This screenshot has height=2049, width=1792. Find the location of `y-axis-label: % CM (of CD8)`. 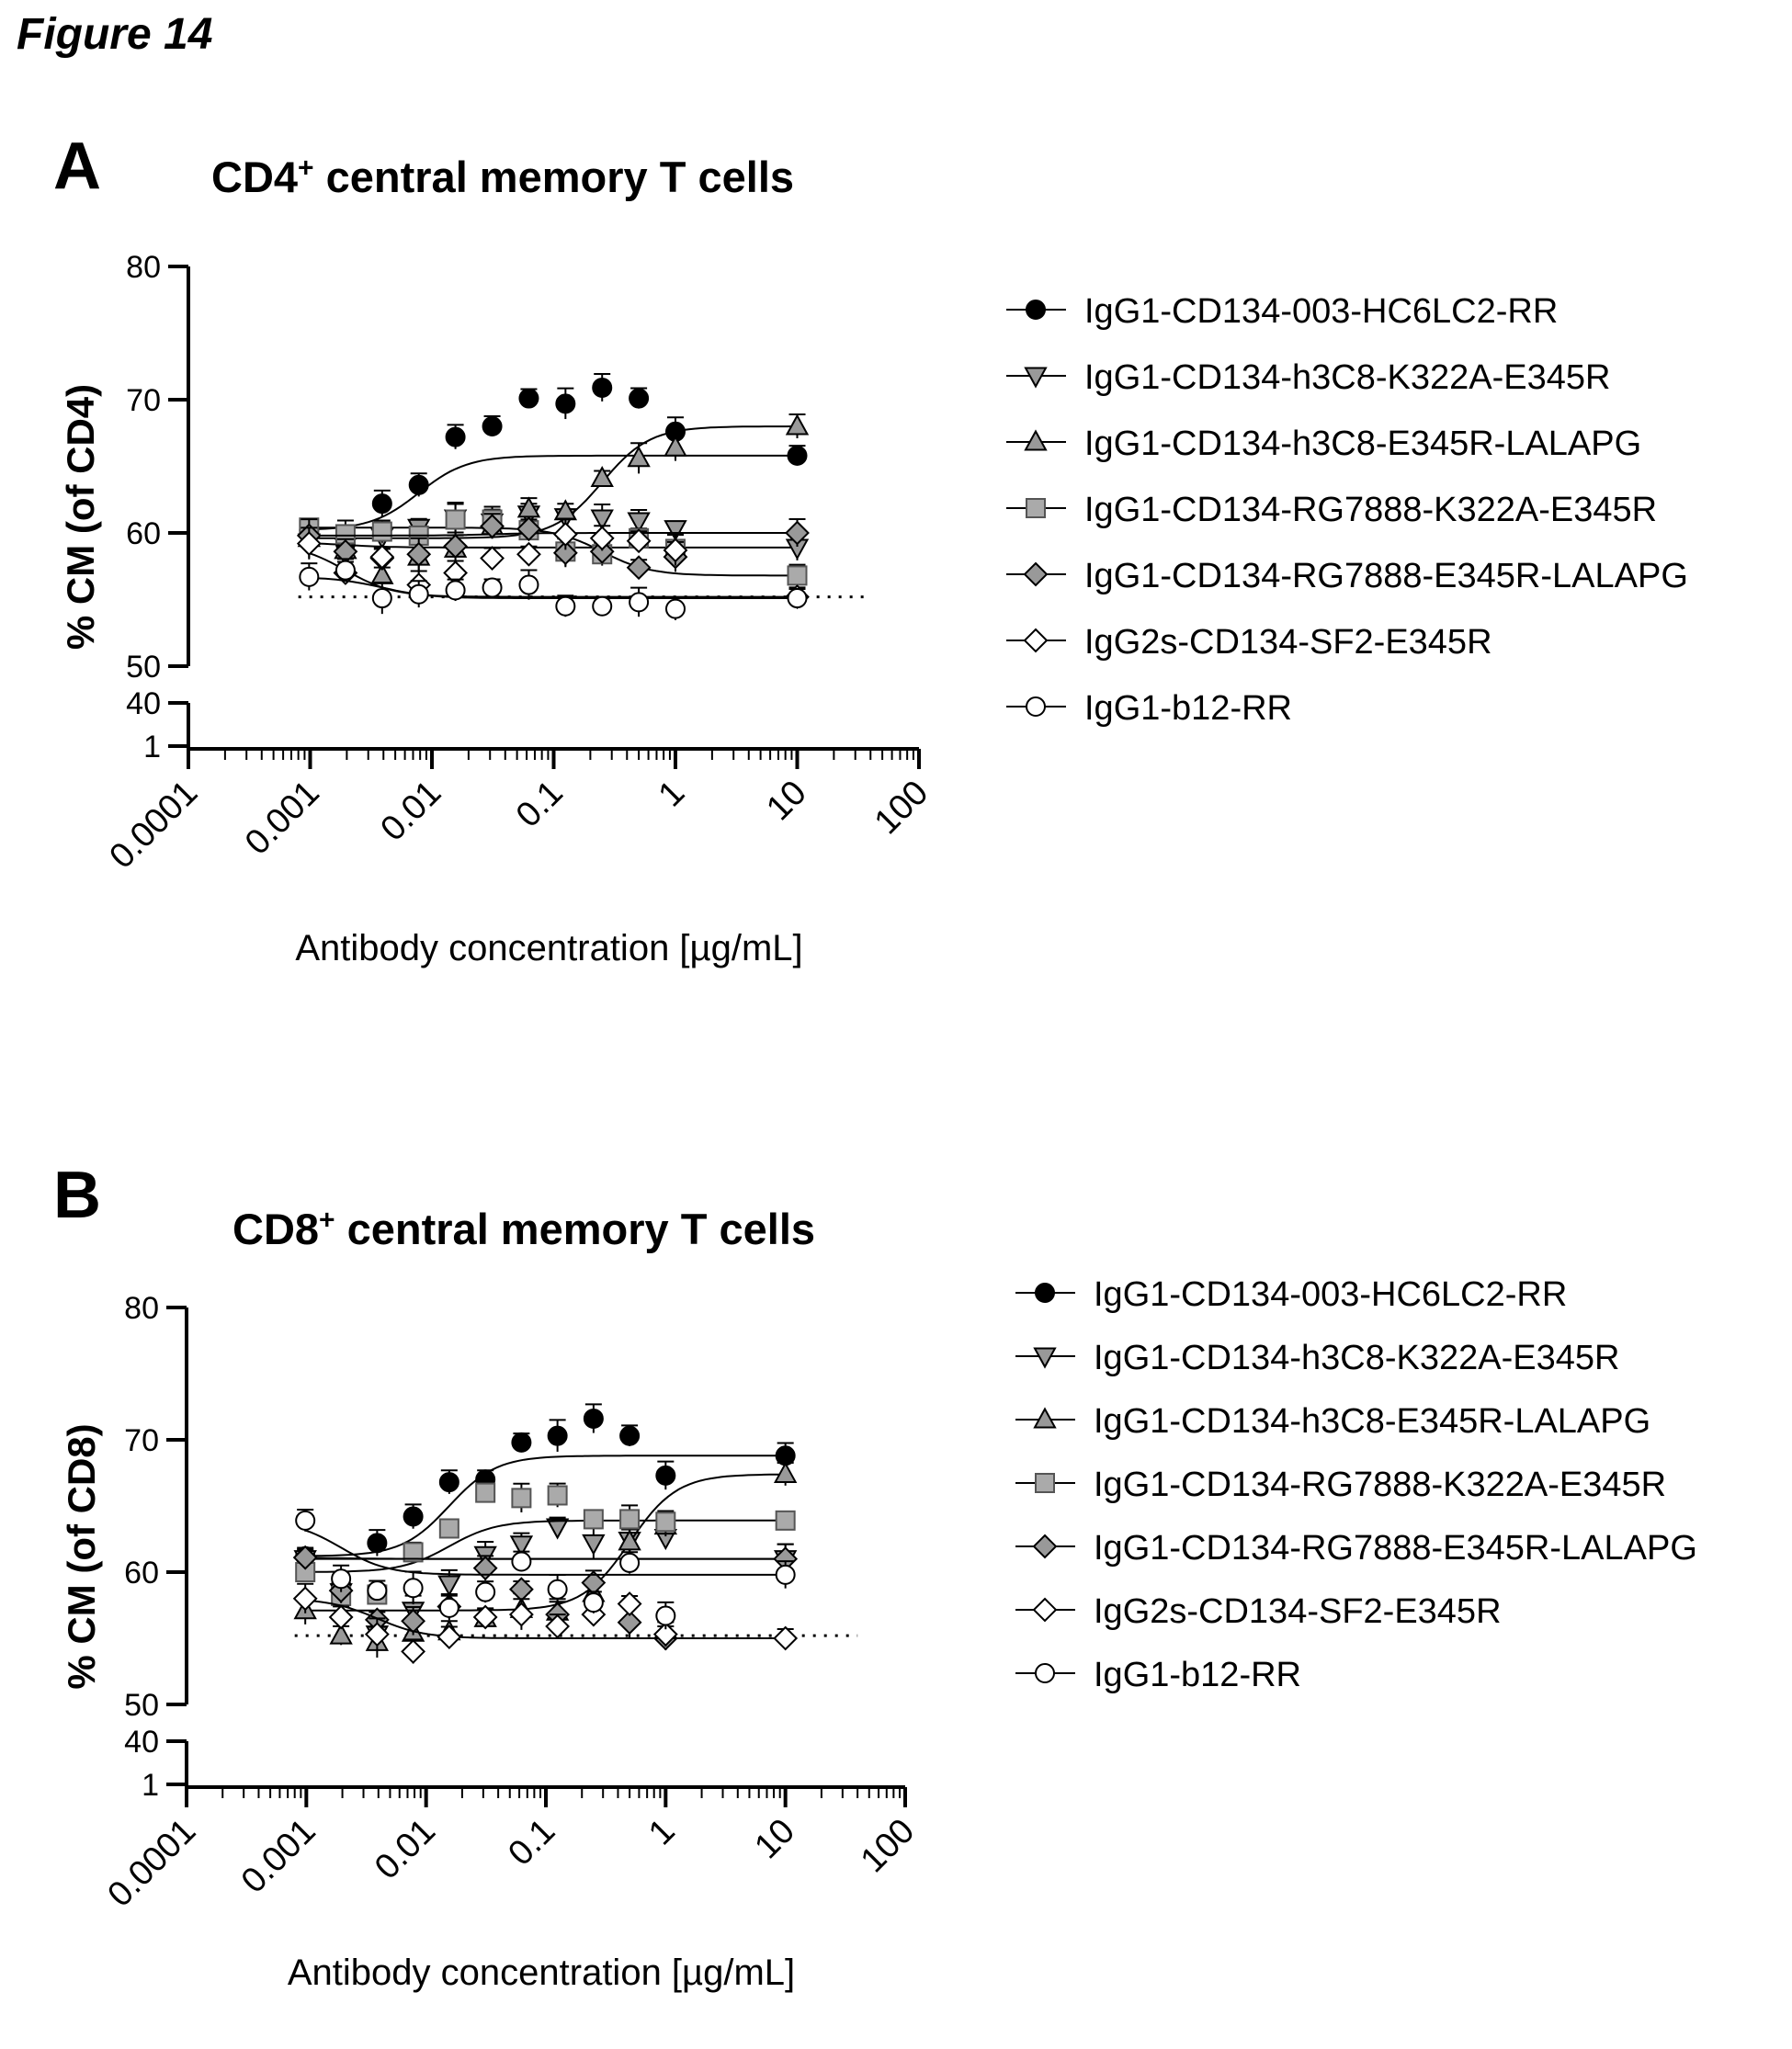

y-axis-label: % CM (of CD8) is located at coordinates (81, 1556).